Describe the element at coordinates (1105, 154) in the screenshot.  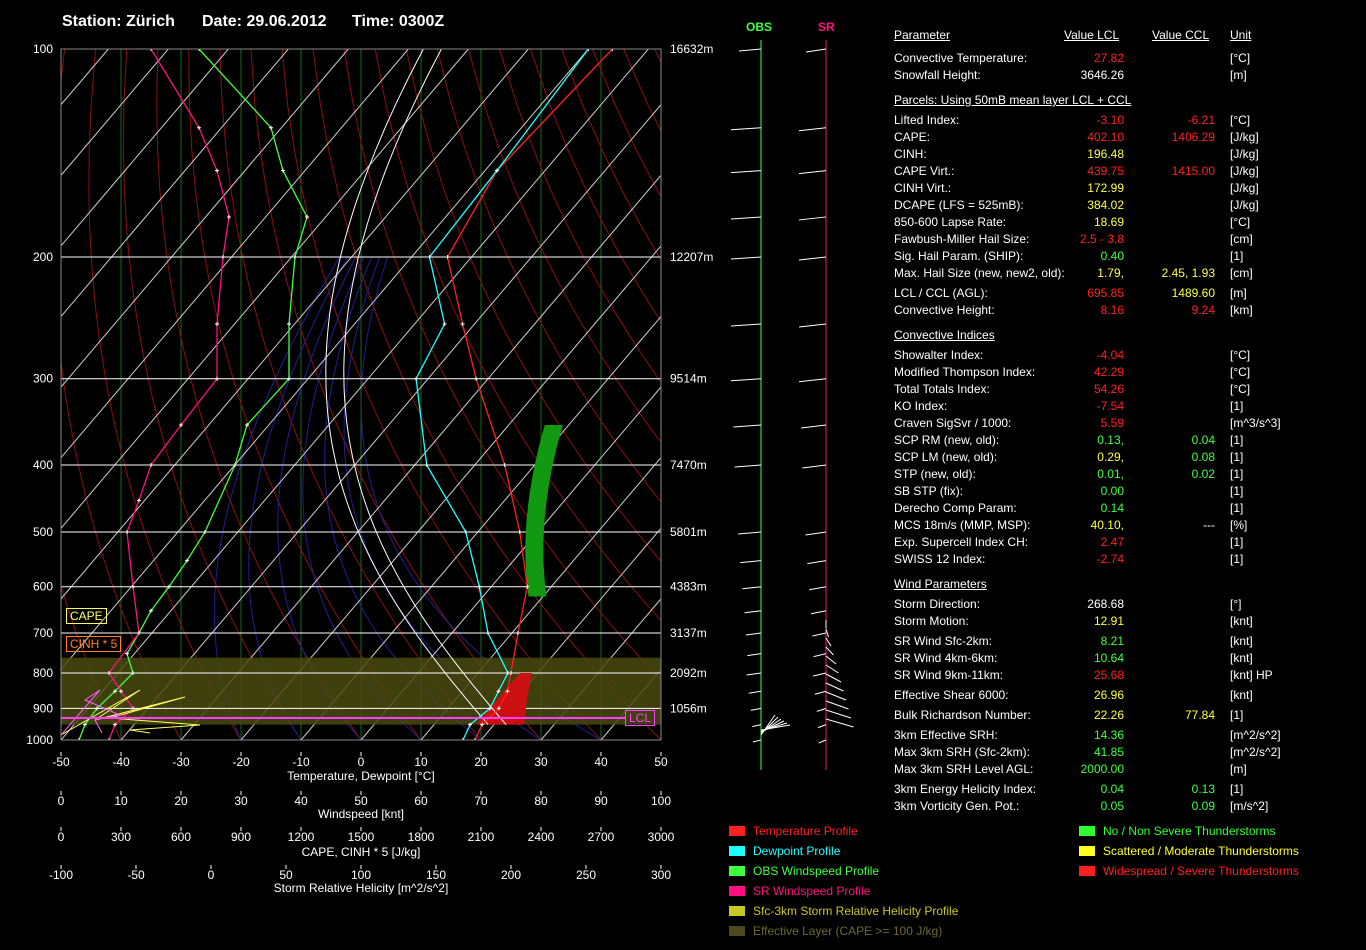
I see `value-lcl: 196.48` at that location.